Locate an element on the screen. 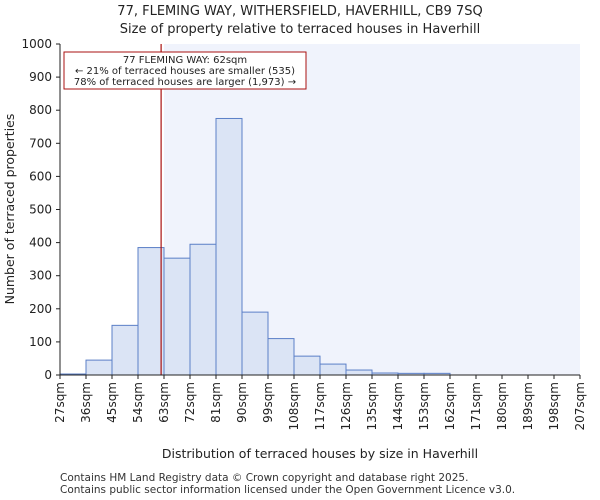 This screenshot has height=500, width=600. y-tick-label: 900 is located at coordinates (40, 77).